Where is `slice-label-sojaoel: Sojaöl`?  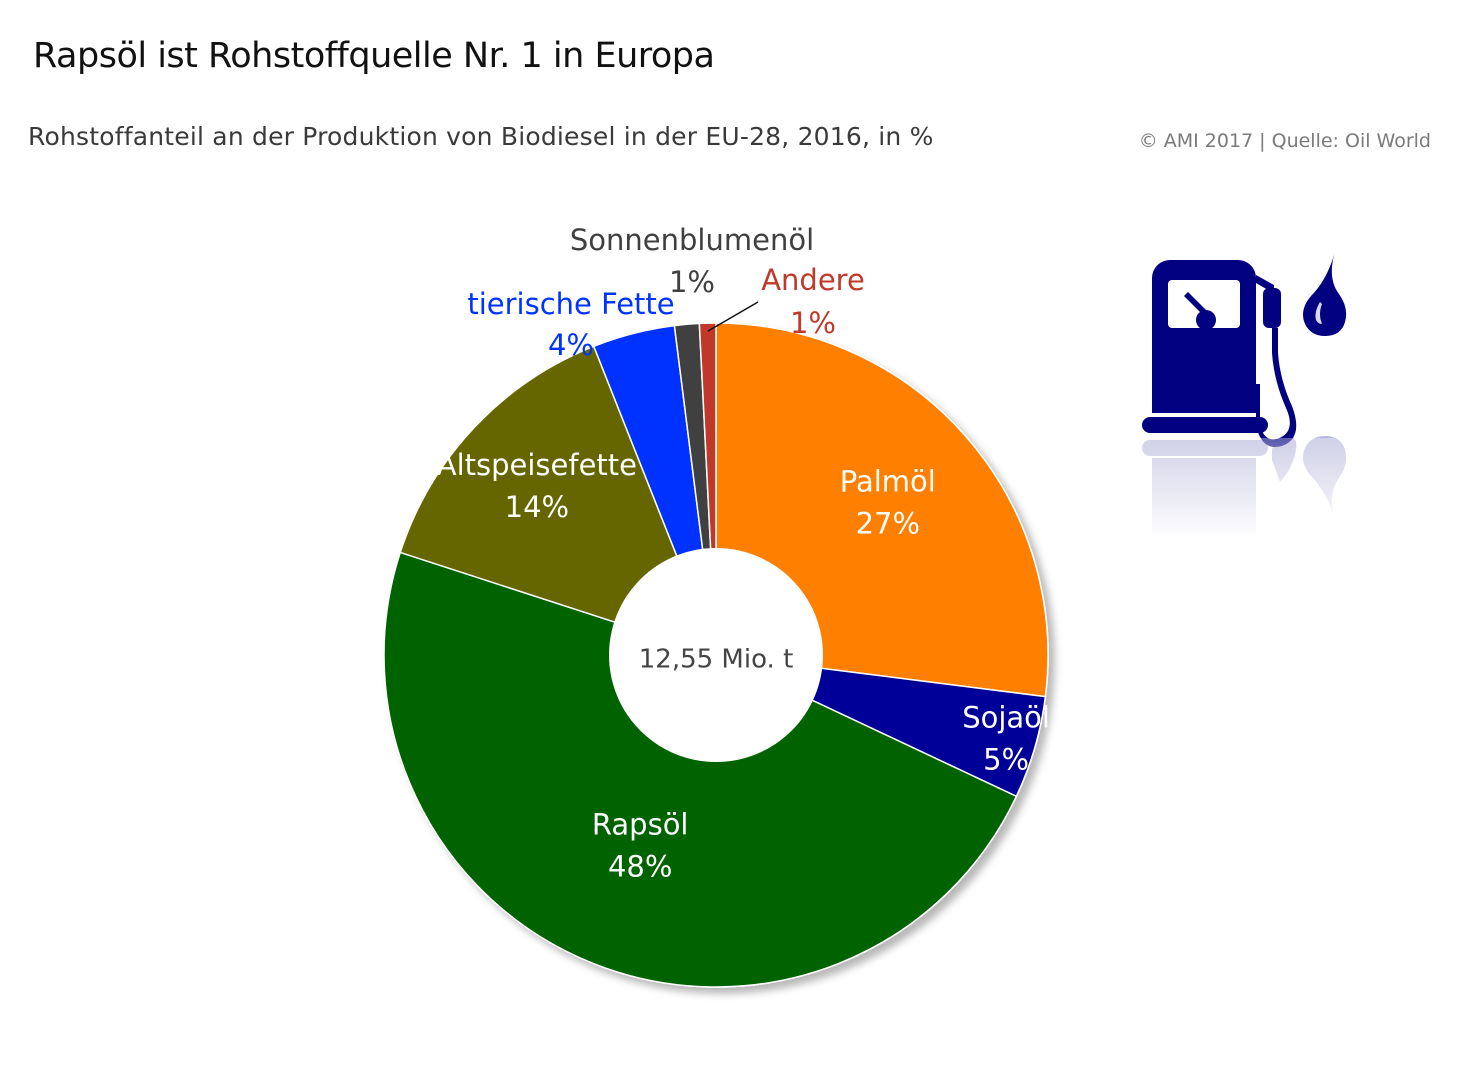 slice-label-sojaoel: Sojaöl is located at coordinates (1006, 717).